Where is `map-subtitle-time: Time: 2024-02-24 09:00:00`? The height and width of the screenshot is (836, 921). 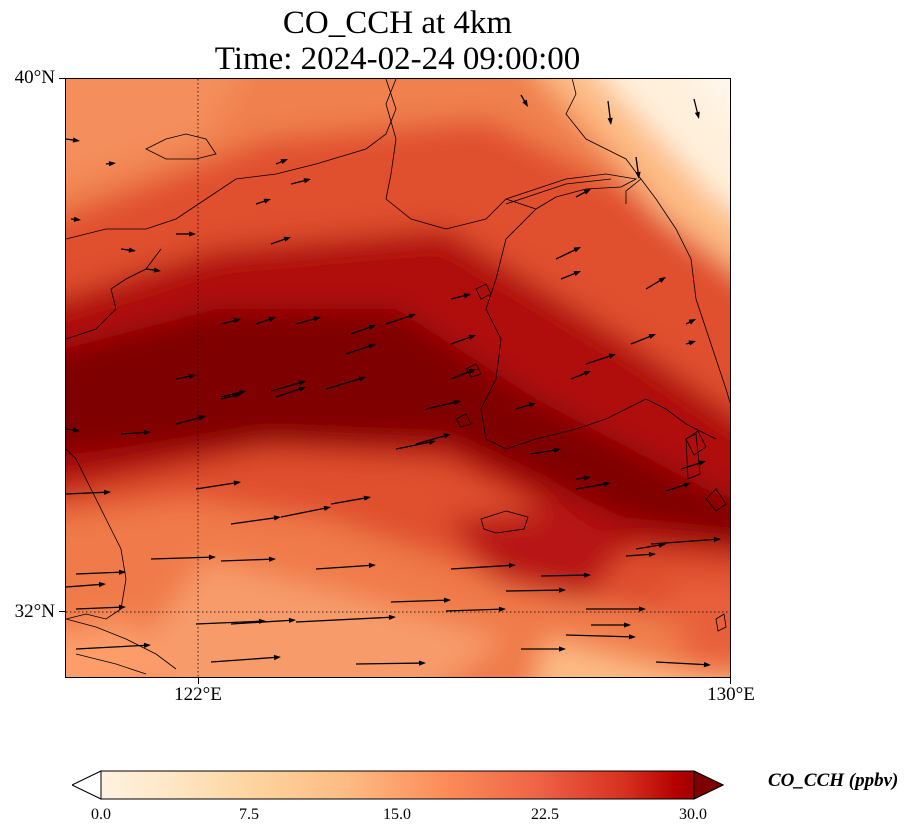 map-subtitle-time: Time: 2024-02-24 09:00:00 is located at coordinates (397, 59).